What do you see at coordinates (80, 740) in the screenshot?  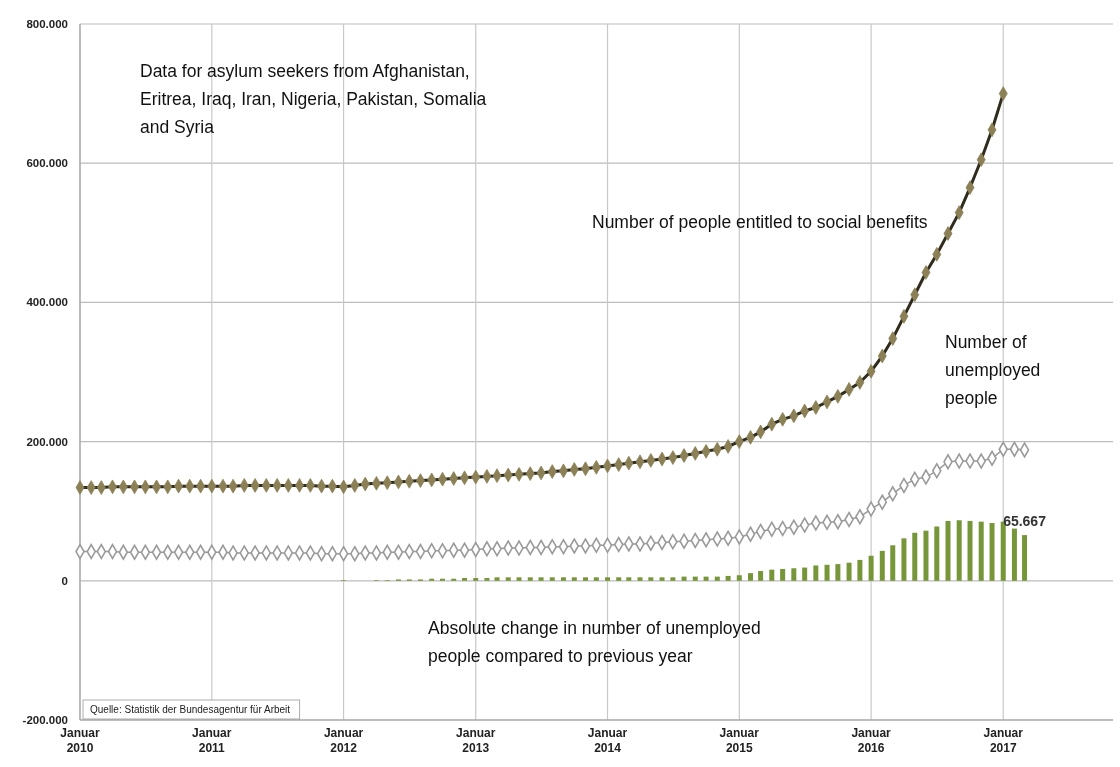 I see `x-tick-label: Januar 2010` at bounding box center [80, 740].